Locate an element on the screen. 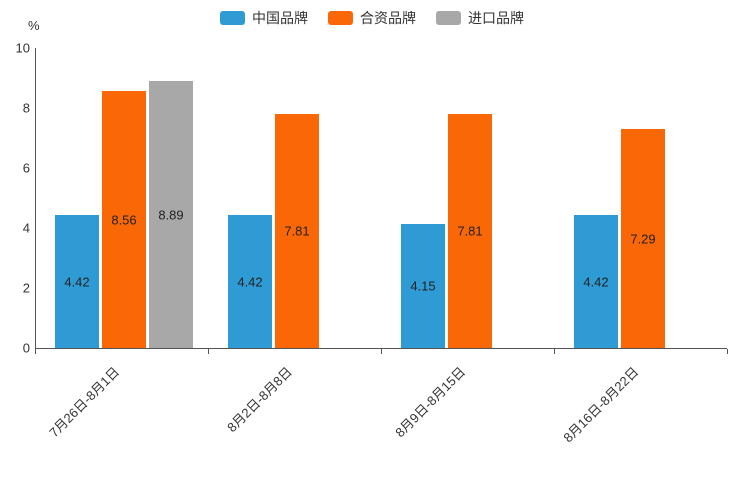 This screenshot has height=496, width=744. legend-item: 进口品牌 is located at coordinates (480, 18).